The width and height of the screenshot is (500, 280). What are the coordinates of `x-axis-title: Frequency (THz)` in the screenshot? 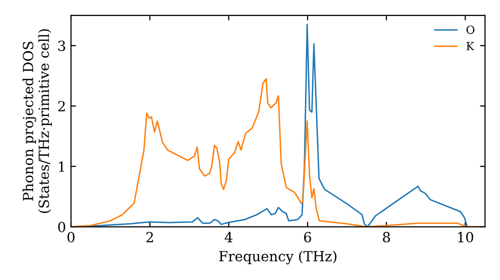 It's located at (277, 257).